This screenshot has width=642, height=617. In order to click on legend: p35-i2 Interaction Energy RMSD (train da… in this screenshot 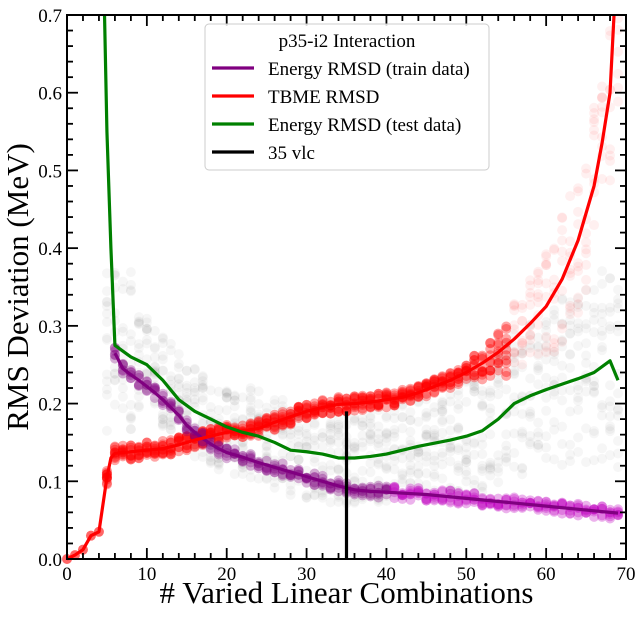, I will do `click(347, 97)`.